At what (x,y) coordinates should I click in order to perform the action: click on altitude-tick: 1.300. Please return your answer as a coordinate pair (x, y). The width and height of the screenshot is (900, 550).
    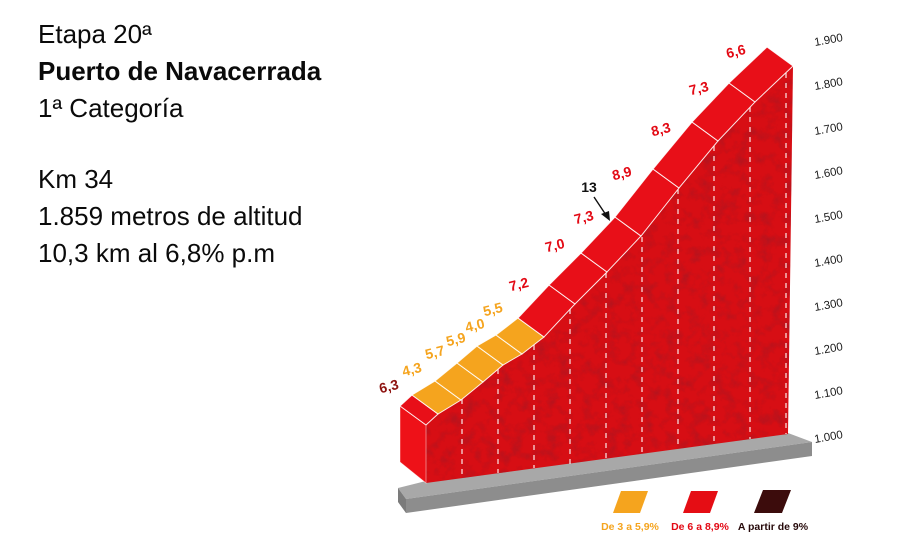
    Looking at the image, I should click on (828, 305).